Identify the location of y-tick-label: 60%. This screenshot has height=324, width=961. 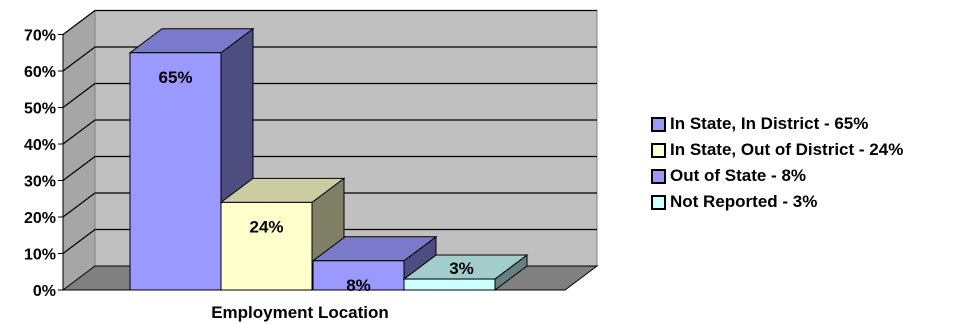
(40, 72).